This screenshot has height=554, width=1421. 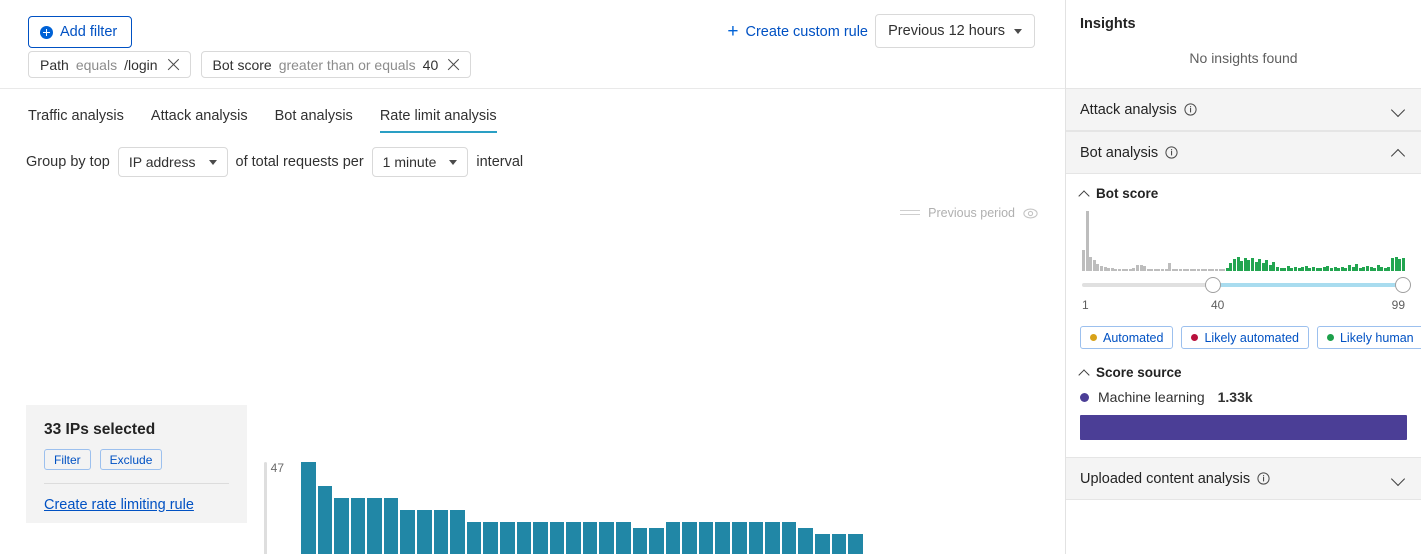 What do you see at coordinates (1243, 240) in the screenshot?
I see `bot-score-histogram` at bounding box center [1243, 240].